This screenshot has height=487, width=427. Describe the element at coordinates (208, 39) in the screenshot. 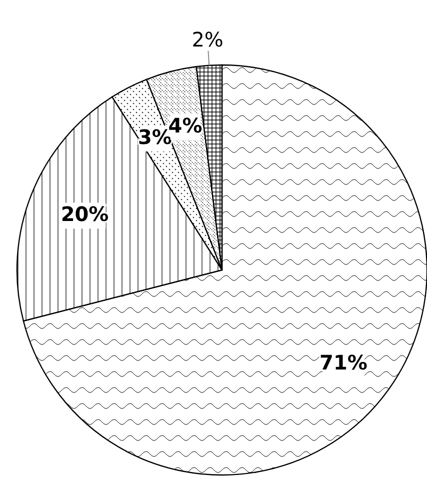

I see `data-label: 2%` at that location.